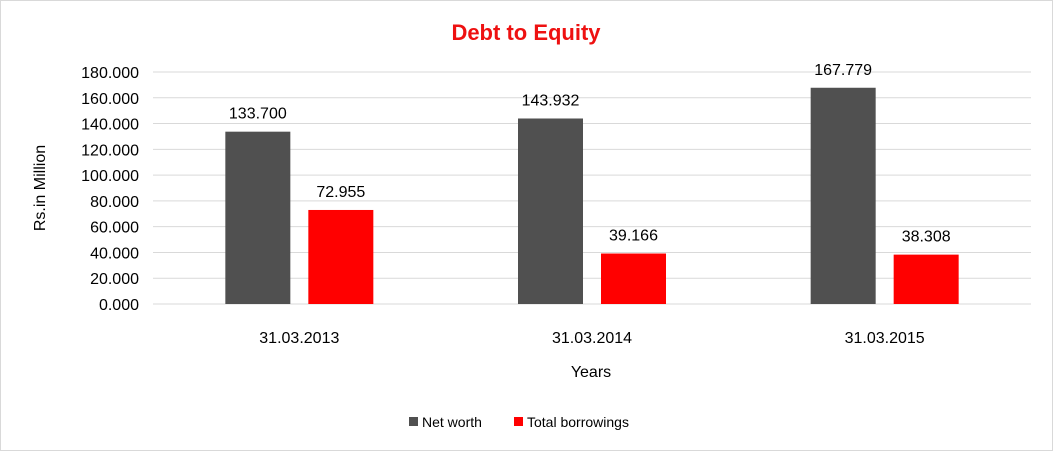 The height and width of the screenshot is (451, 1053). What do you see at coordinates (40, 188) in the screenshot?
I see `y-axis-title: Rs.in Million` at bounding box center [40, 188].